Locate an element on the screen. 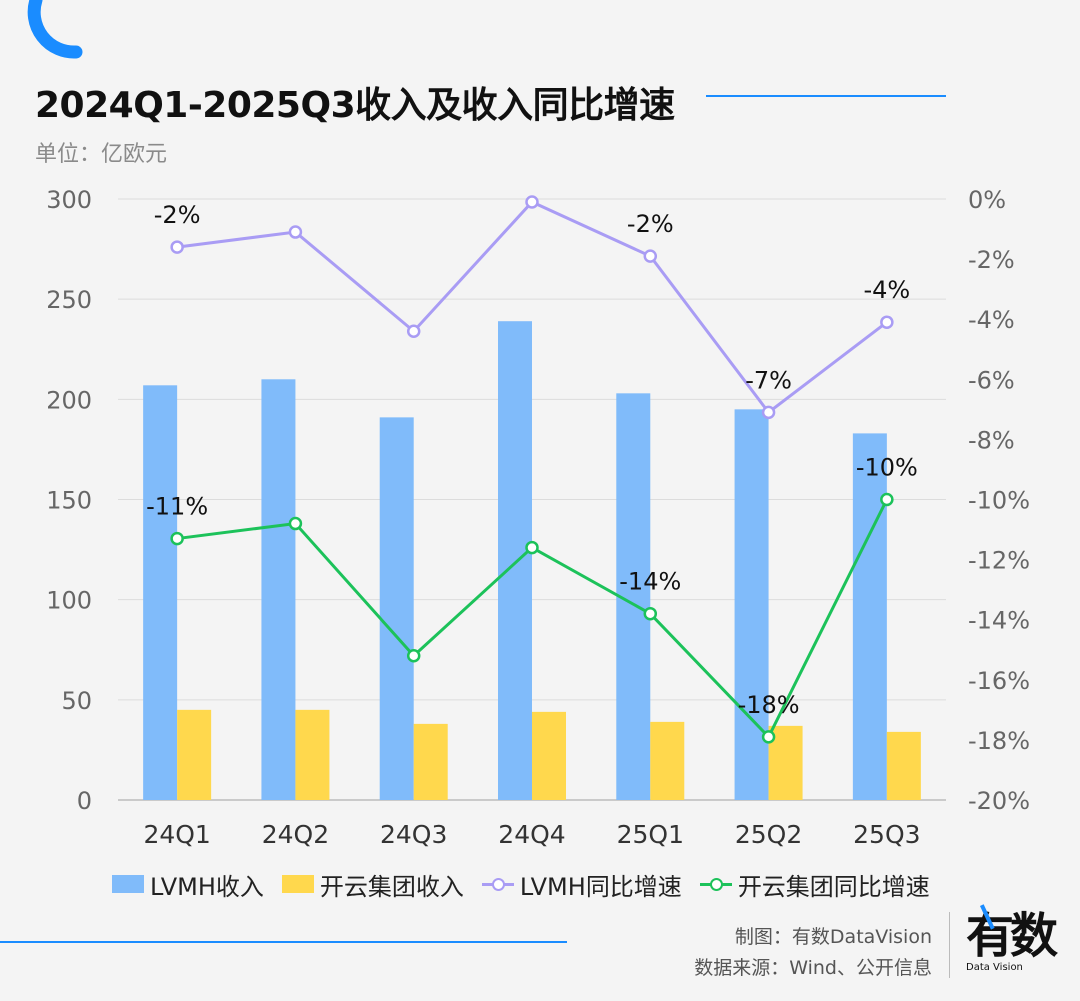 This screenshot has width=1080, height=1001. y-right-tick-label: -18% is located at coordinates (999, 741).